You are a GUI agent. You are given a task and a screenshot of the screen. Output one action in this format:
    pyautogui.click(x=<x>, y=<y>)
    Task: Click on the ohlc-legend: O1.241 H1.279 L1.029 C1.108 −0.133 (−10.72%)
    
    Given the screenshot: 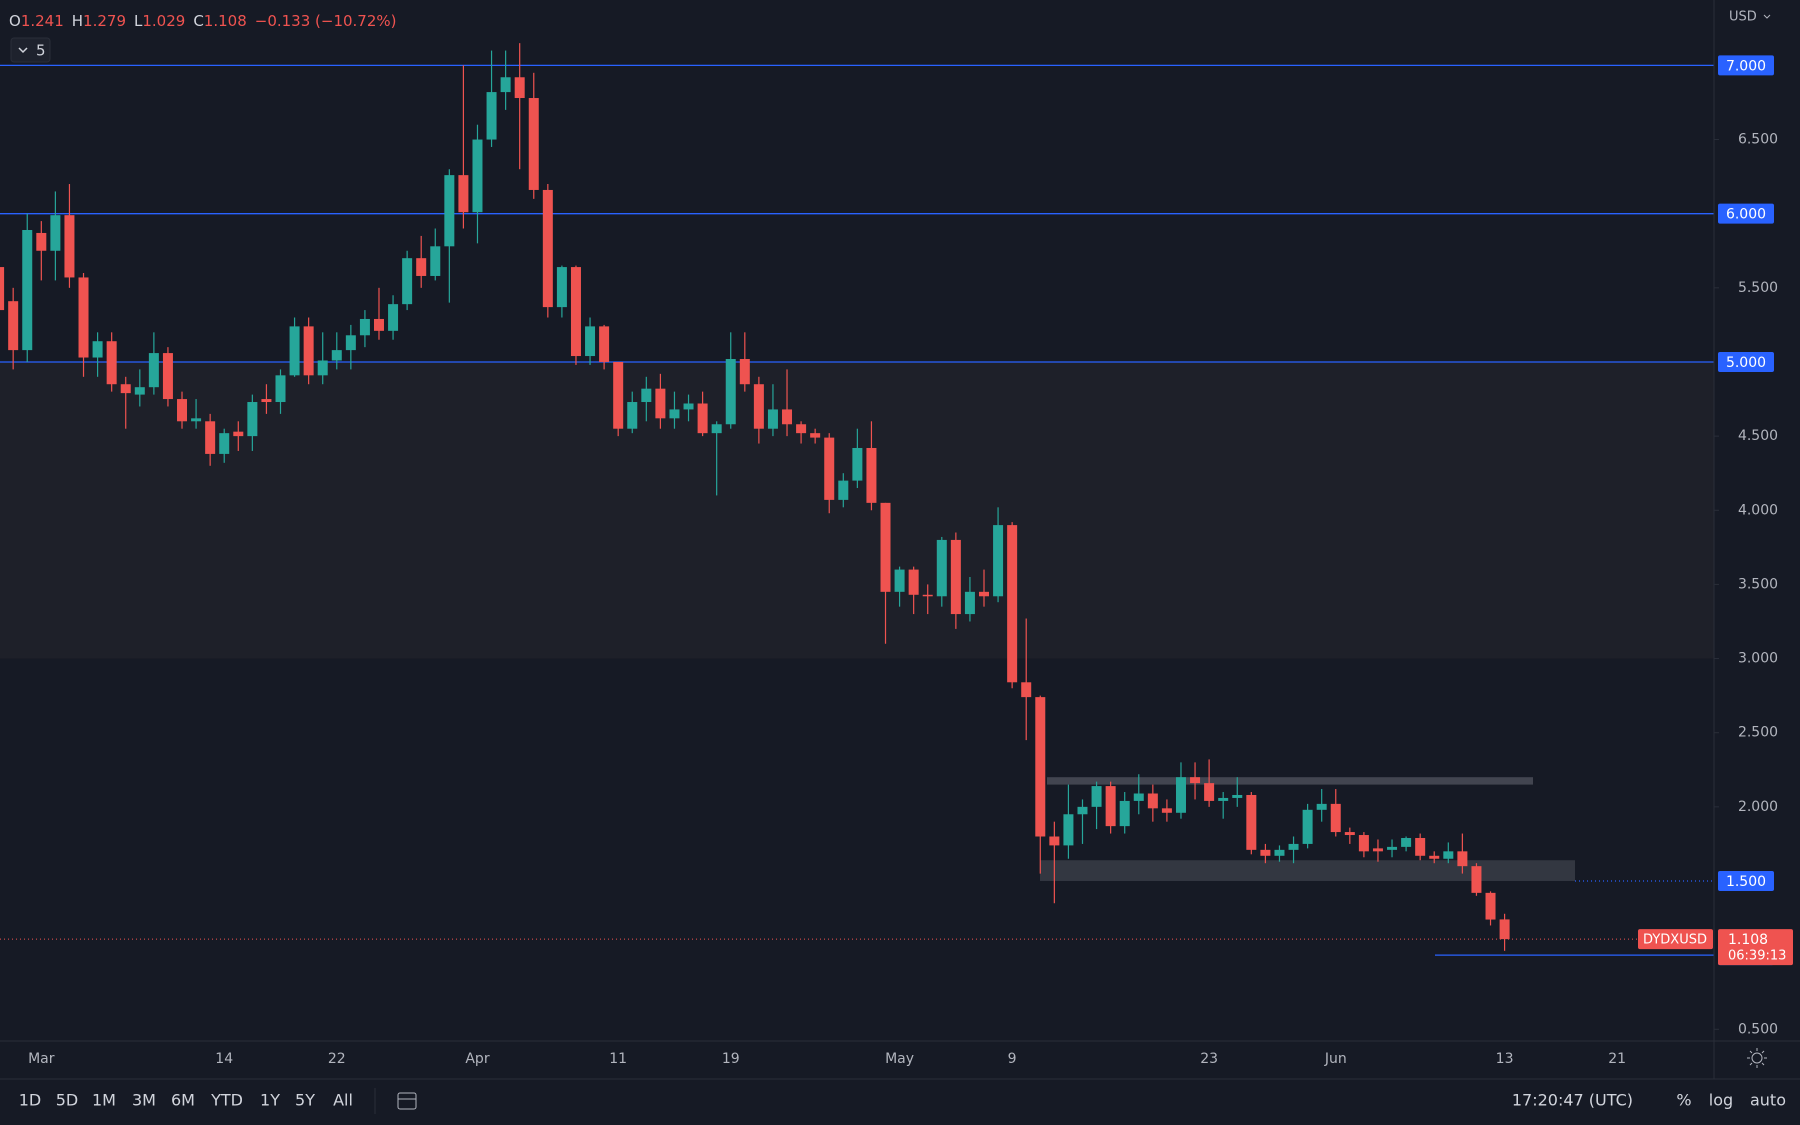 What is the action you would take?
    pyautogui.click(x=203, y=21)
    